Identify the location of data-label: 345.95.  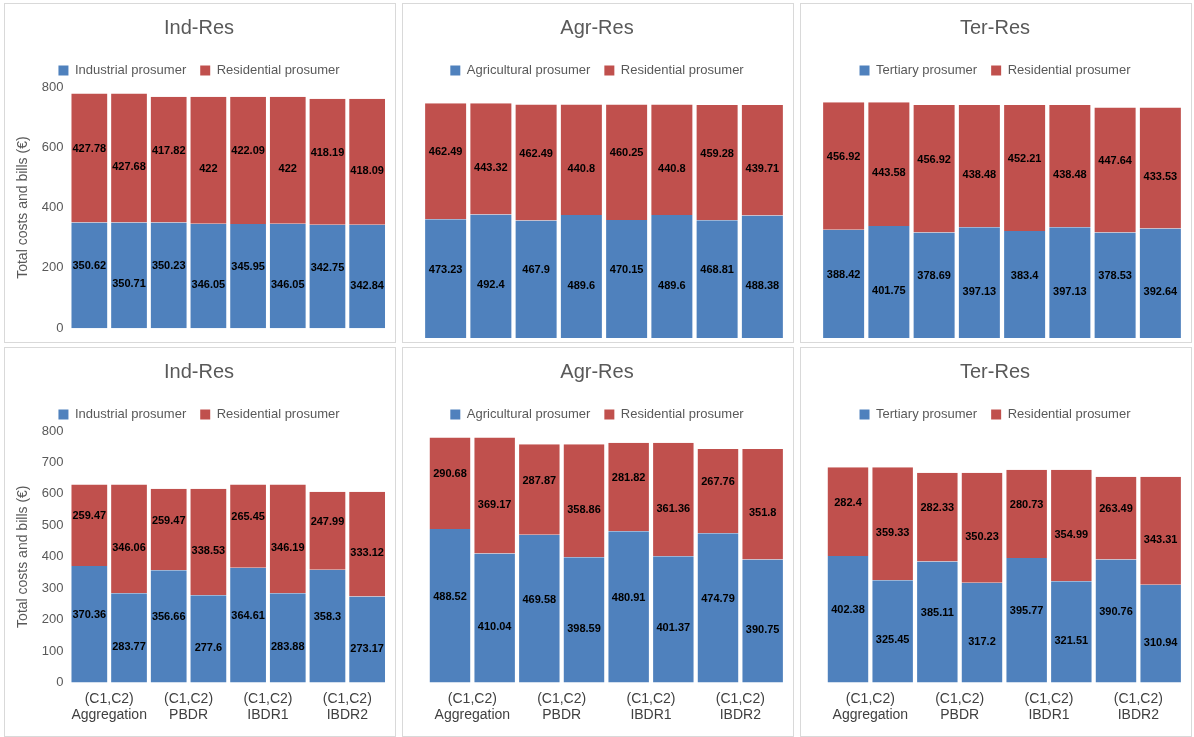
(248, 266).